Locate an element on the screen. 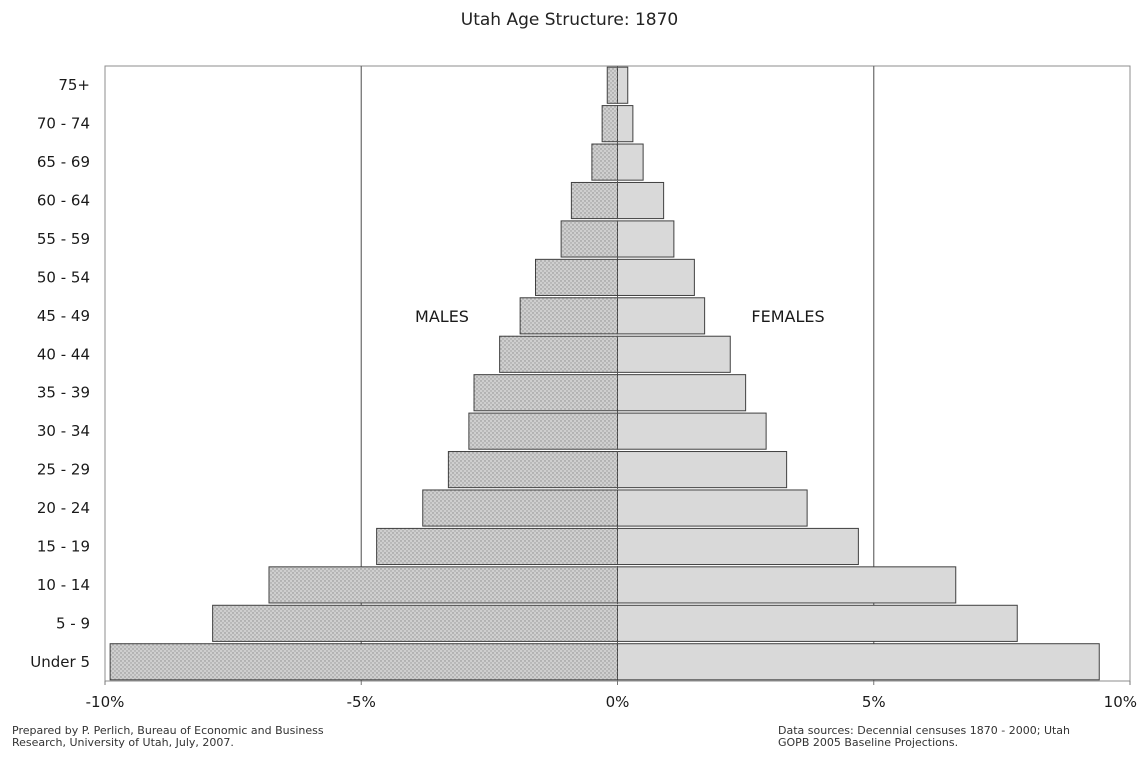 Image resolution: width=1139 pixels, height=758 pixels. x-tick-label-2: 0% is located at coordinates (618, 702).